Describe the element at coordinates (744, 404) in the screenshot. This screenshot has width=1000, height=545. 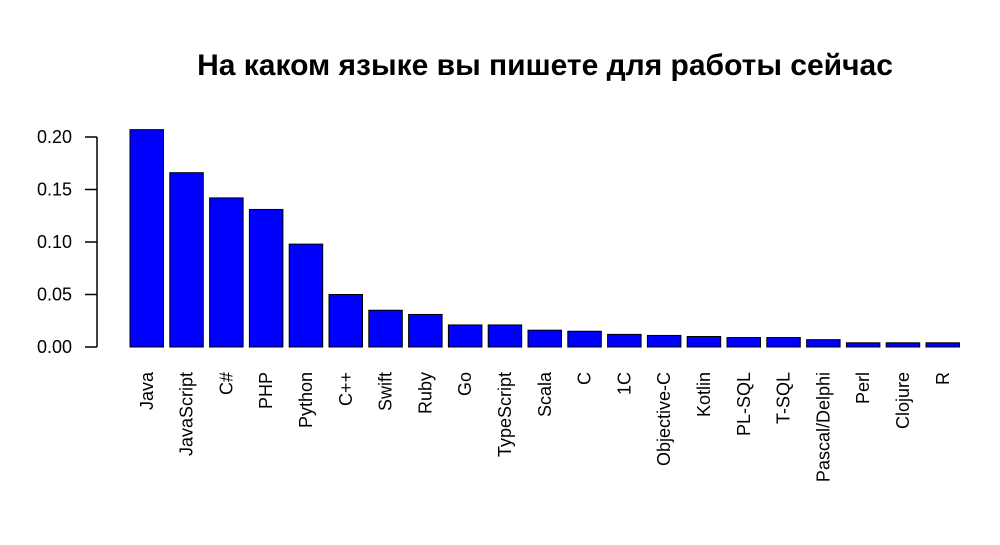
I see `x-tick-label: PL-SQL` at that location.